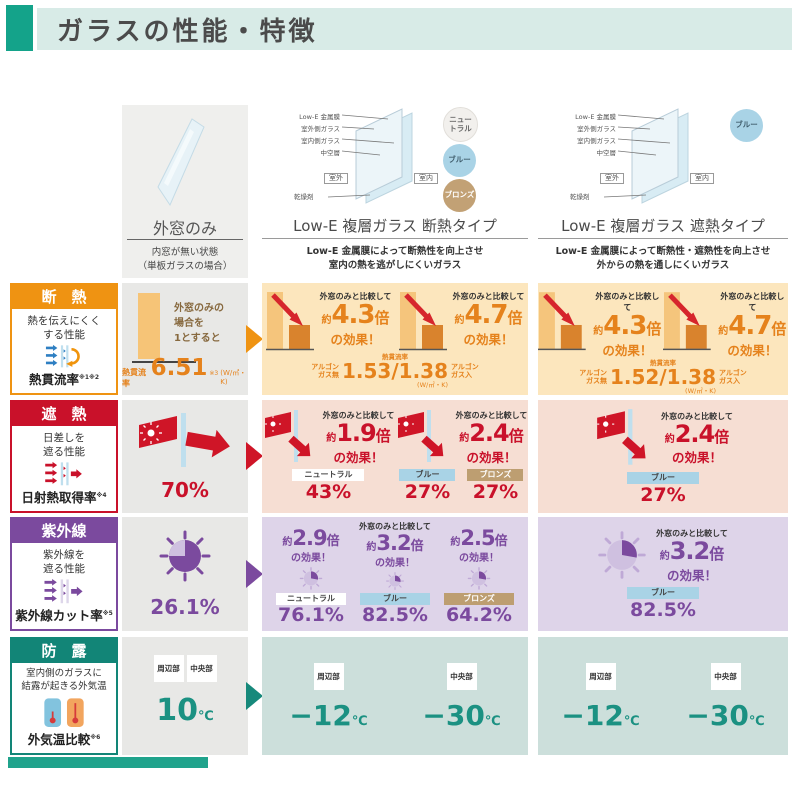 The height and width of the screenshot is (800, 800). What do you see at coordinates (663, 574) in the screenshot?
I see `cell-uv-shielding-type: 外窓のみと比較して 約3.2倍 の効果！ ブルー 82.5%` at bounding box center [663, 574].